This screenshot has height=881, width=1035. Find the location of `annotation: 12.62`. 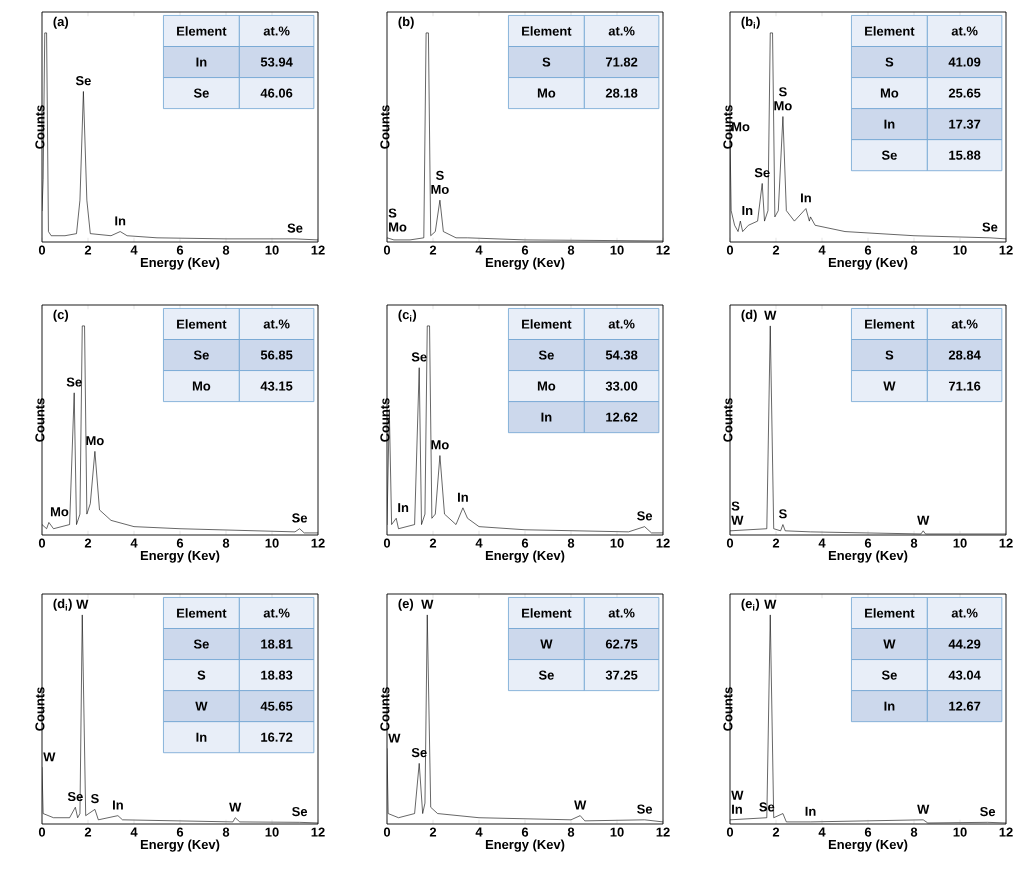

annotation: 12.62 is located at coordinates (622, 417).